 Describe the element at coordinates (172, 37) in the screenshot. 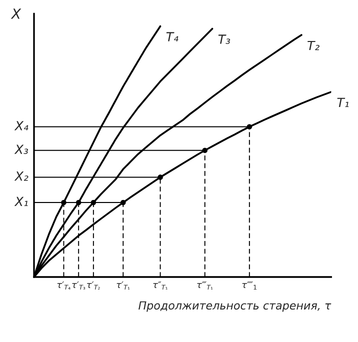

I see `series-label: T₄` at that location.